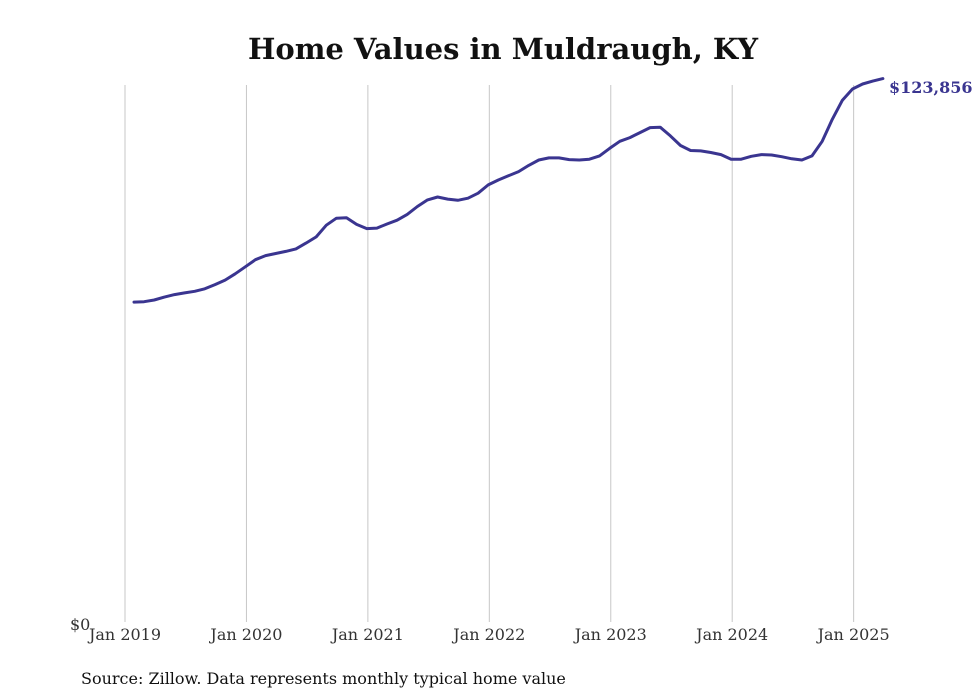  What do you see at coordinates (731, 634) in the screenshot?
I see `x-tick-label: Jan 2024` at bounding box center [731, 634].